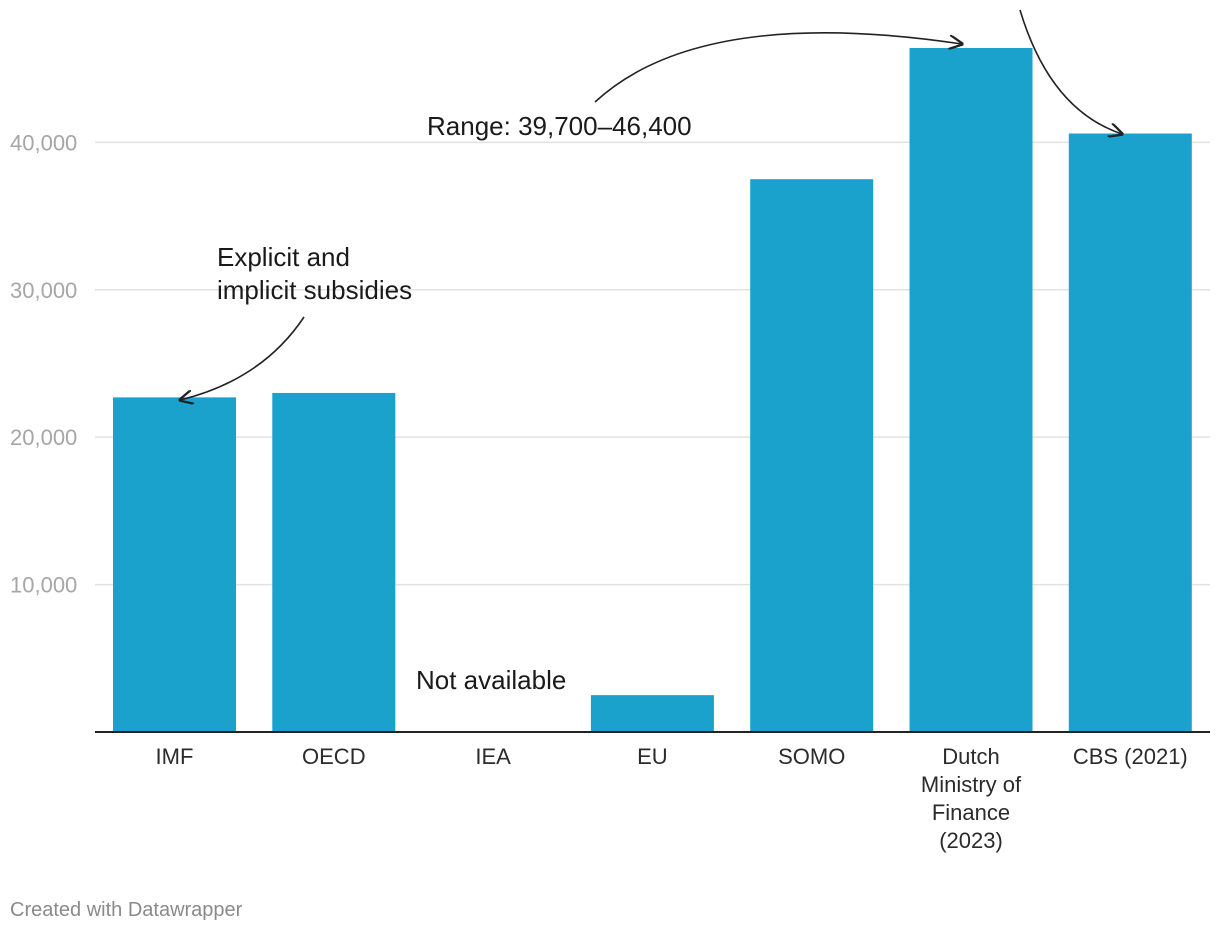  I want to click on x-tick-label: OECD, so click(334, 756).